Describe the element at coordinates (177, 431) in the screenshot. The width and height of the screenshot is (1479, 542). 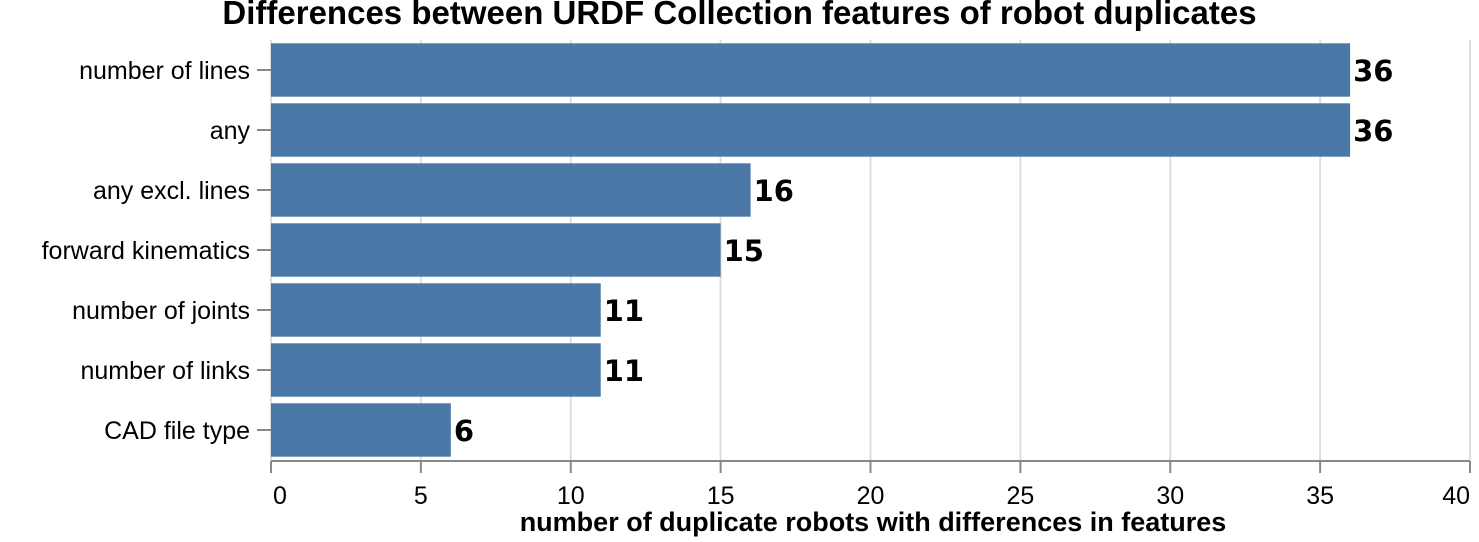
I see `category-label-cad-file-type: CAD file type` at that location.